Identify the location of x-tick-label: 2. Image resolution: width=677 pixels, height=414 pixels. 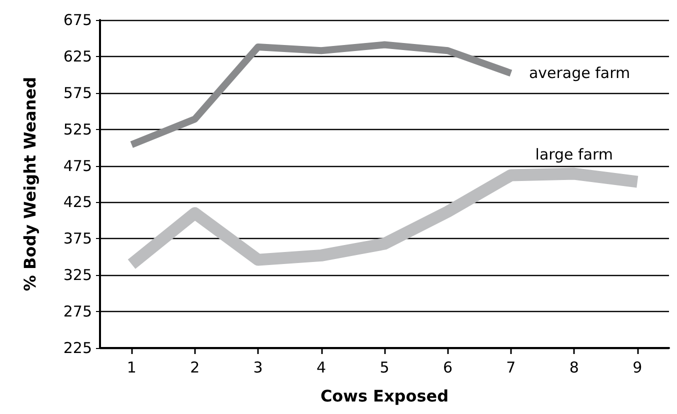
(195, 367).